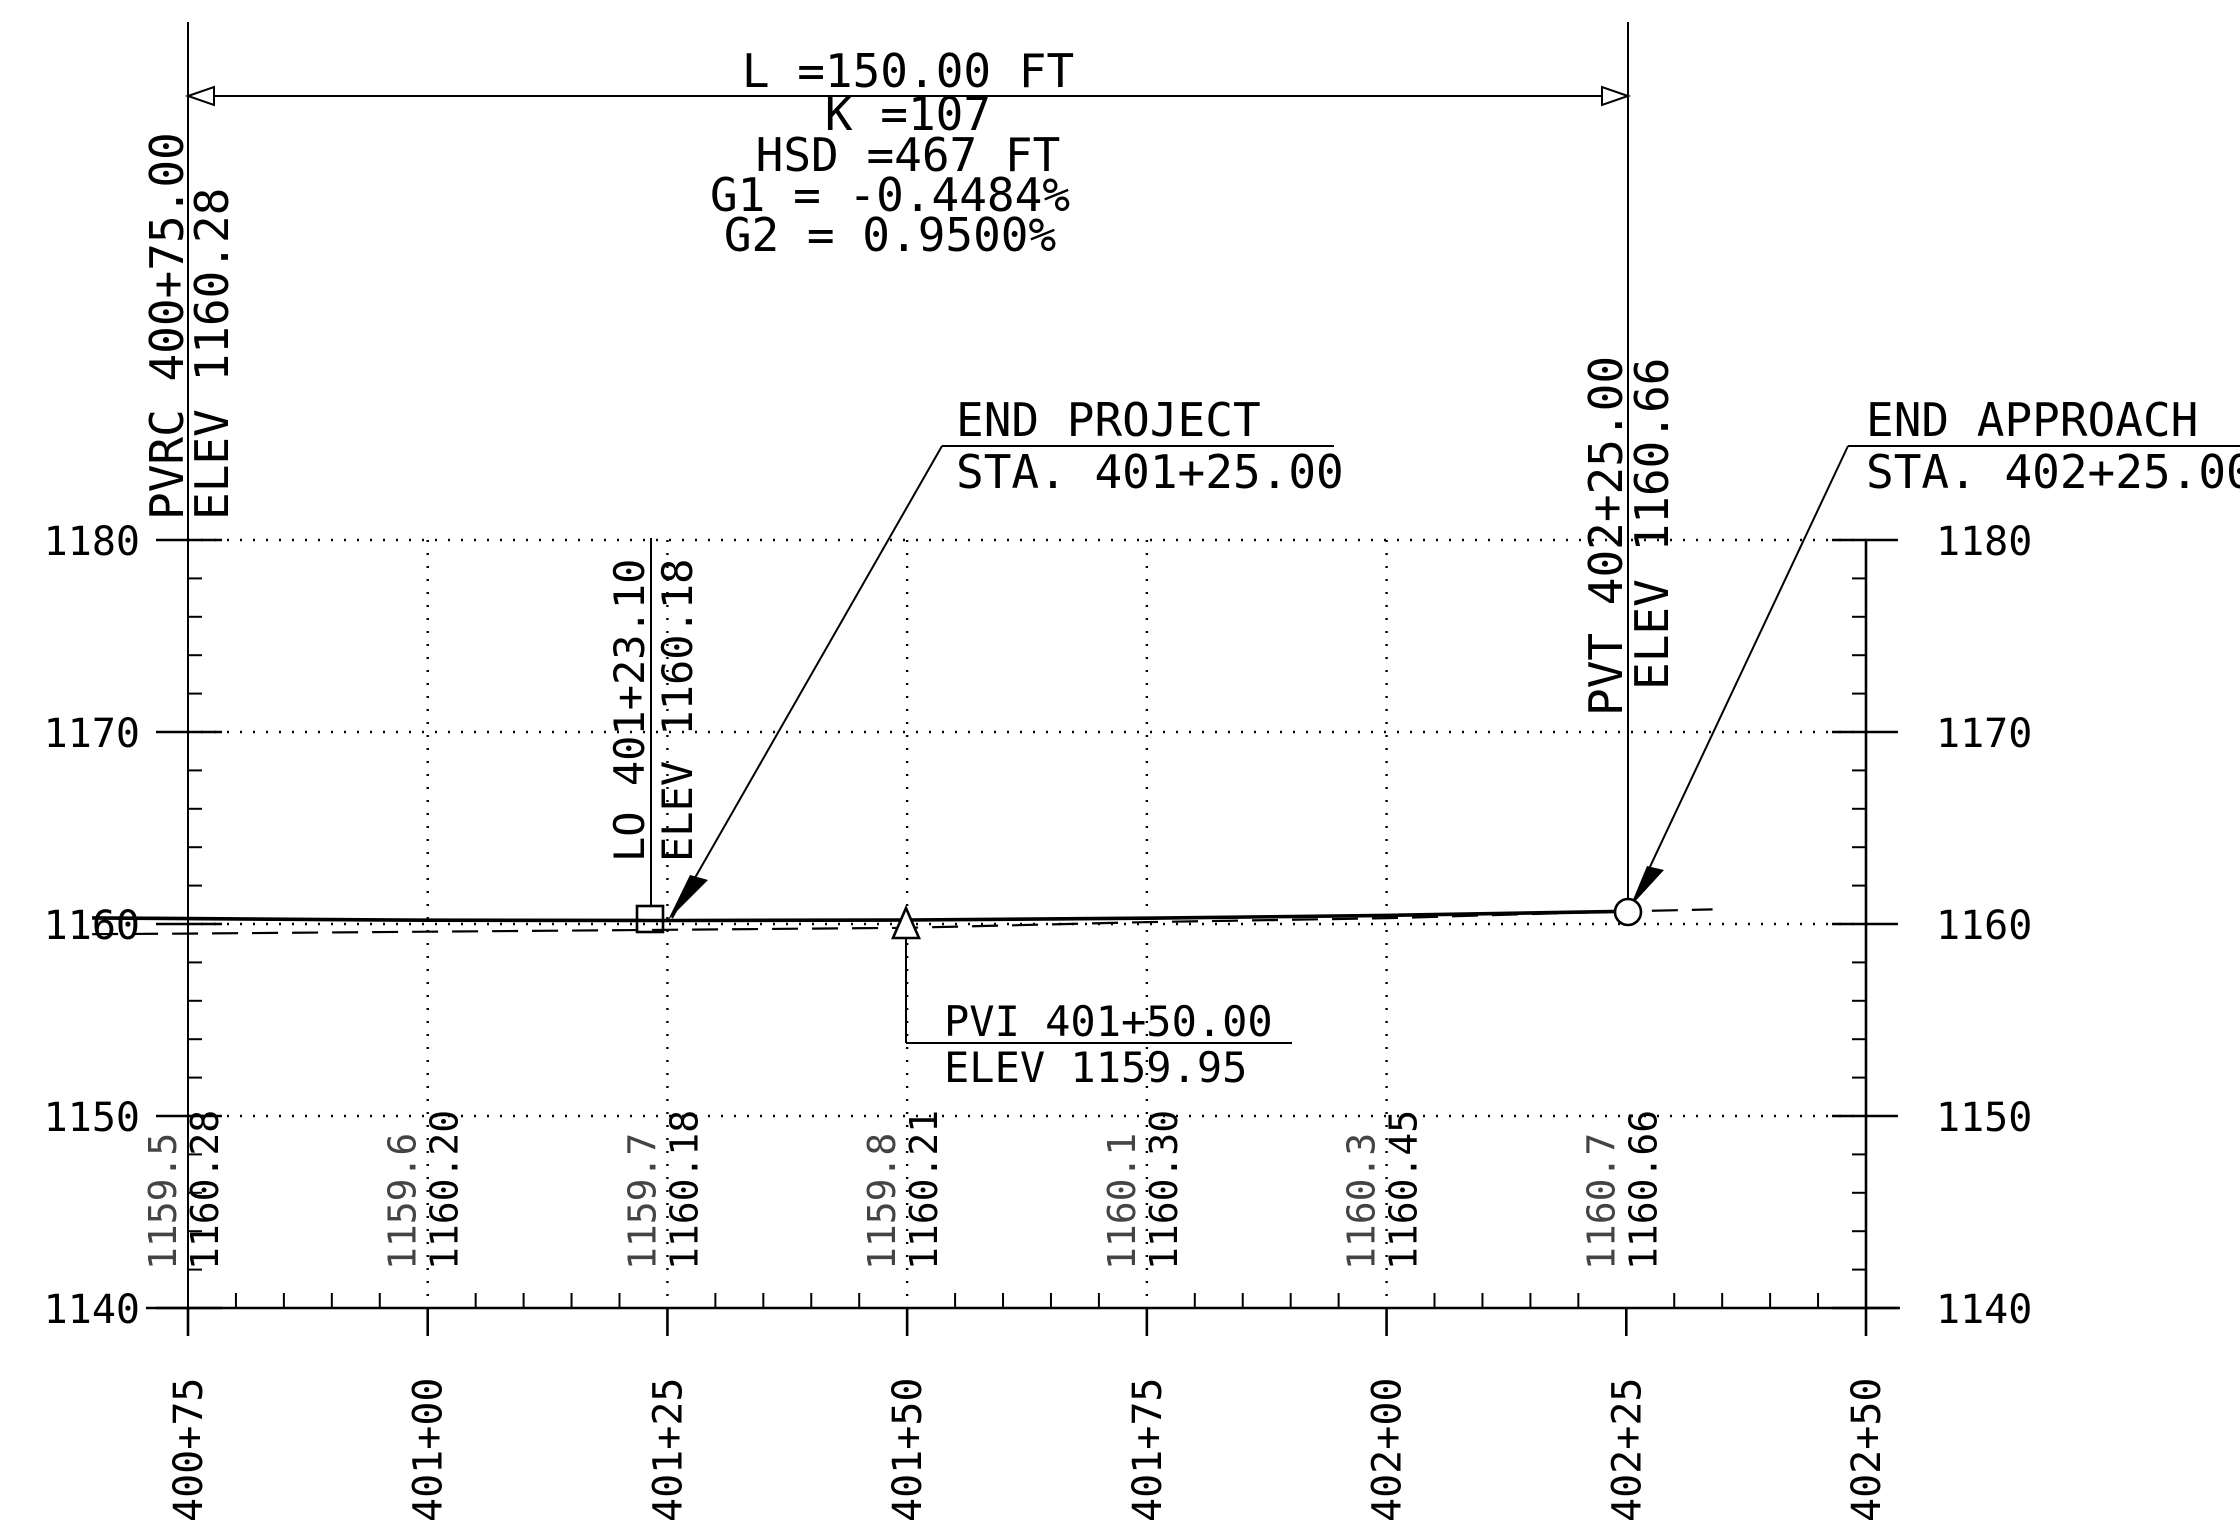 Image resolution: width=2240 pixels, height=1534 pixels. I want to click on y-tick-label-left: 1180, so click(92, 542).